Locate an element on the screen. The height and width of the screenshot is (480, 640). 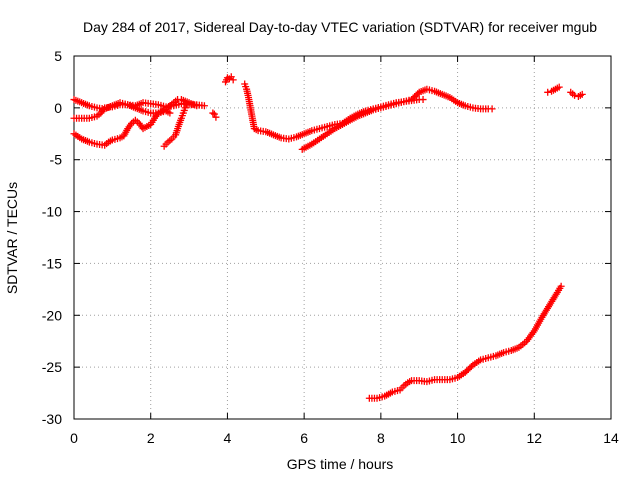
y-tick-labels: 5 0 -5 -10 -15 -20 -25 -30 is located at coordinates (52, 237).